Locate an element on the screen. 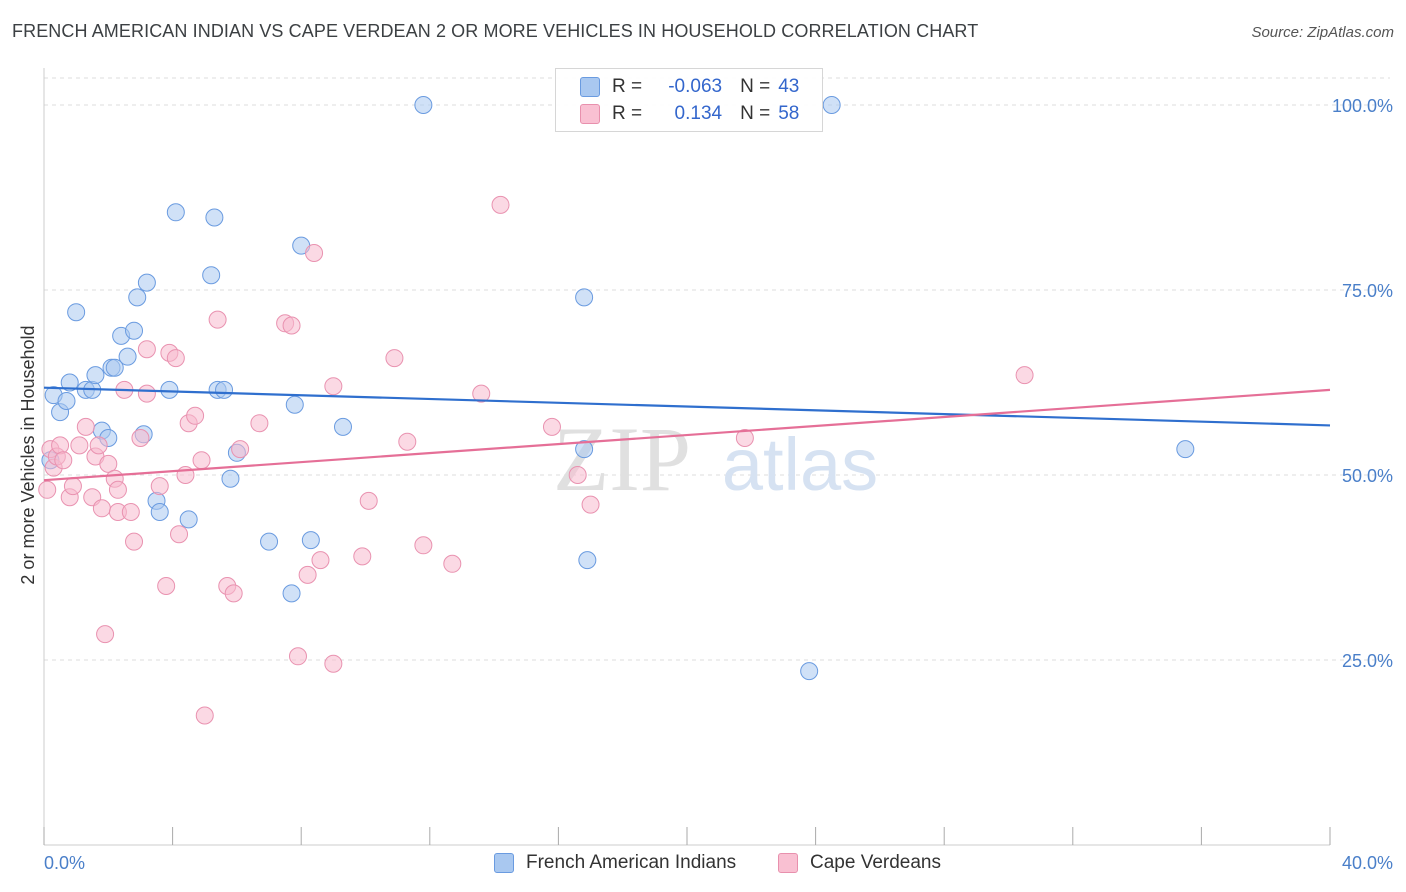 This screenshot has height=892, width=1406. n-label: N = is located at coordinates (755, 86).